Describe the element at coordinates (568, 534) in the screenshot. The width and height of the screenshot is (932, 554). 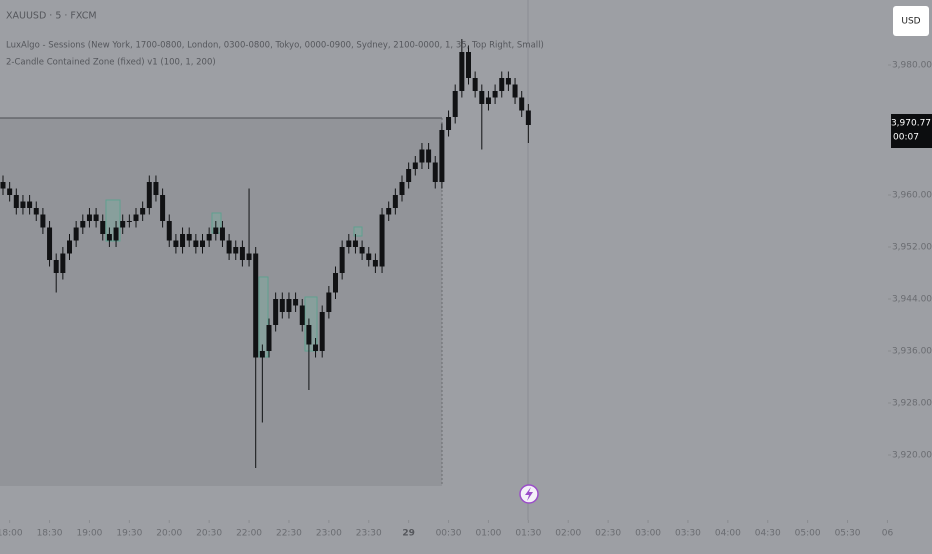
I see `x-tick-label: 02:00` at that location.